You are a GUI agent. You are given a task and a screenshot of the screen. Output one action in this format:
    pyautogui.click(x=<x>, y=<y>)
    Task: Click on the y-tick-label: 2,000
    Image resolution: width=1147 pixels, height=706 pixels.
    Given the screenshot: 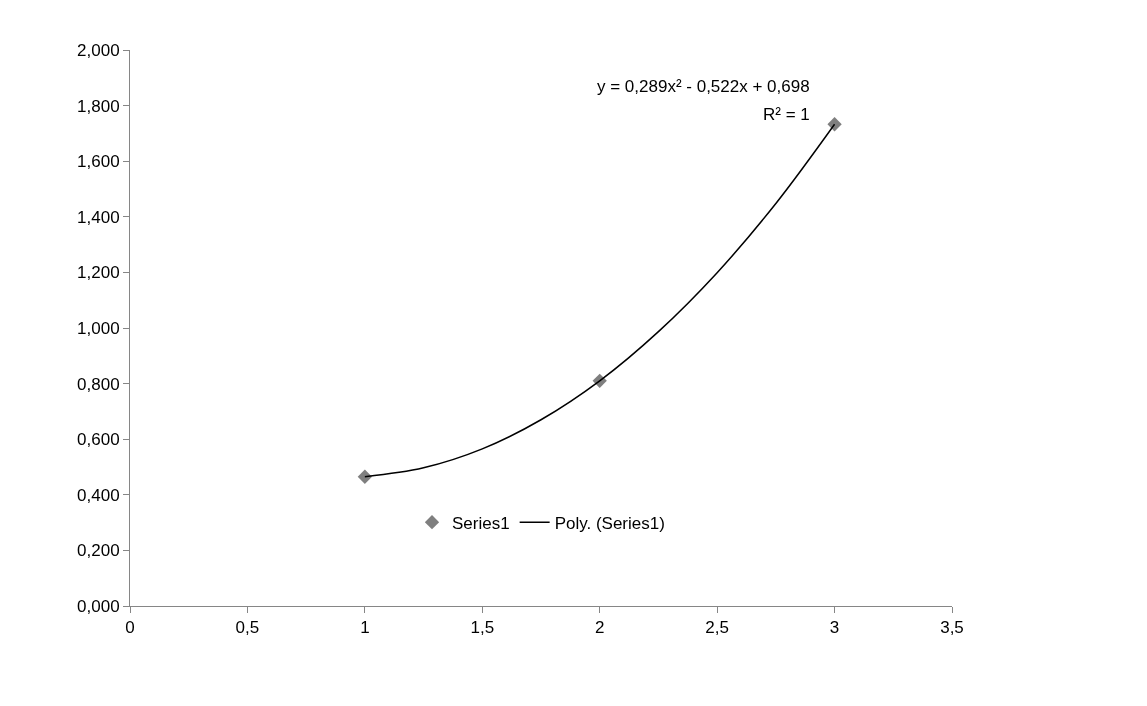 What is the action you would take?
    pyautogui.click(x=98, y=50)
    